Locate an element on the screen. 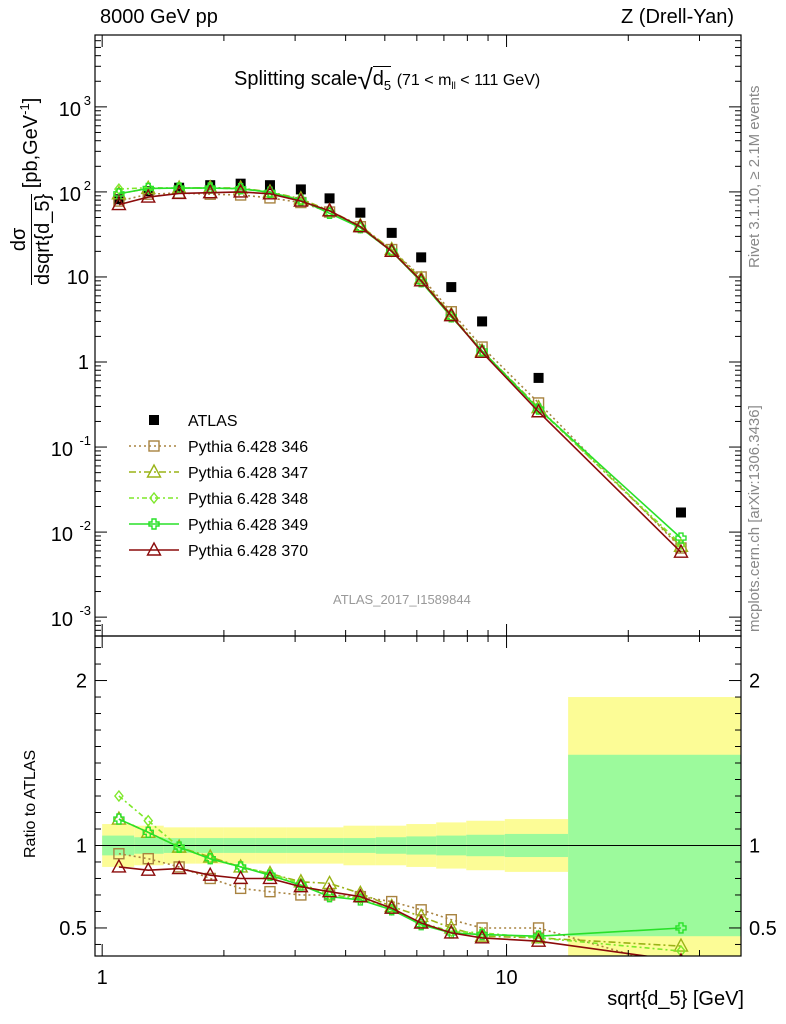 This screenshot has height=1024, width=786. watermark: ATLAS_2017_I1589844 is located at coordinates (402, 599).